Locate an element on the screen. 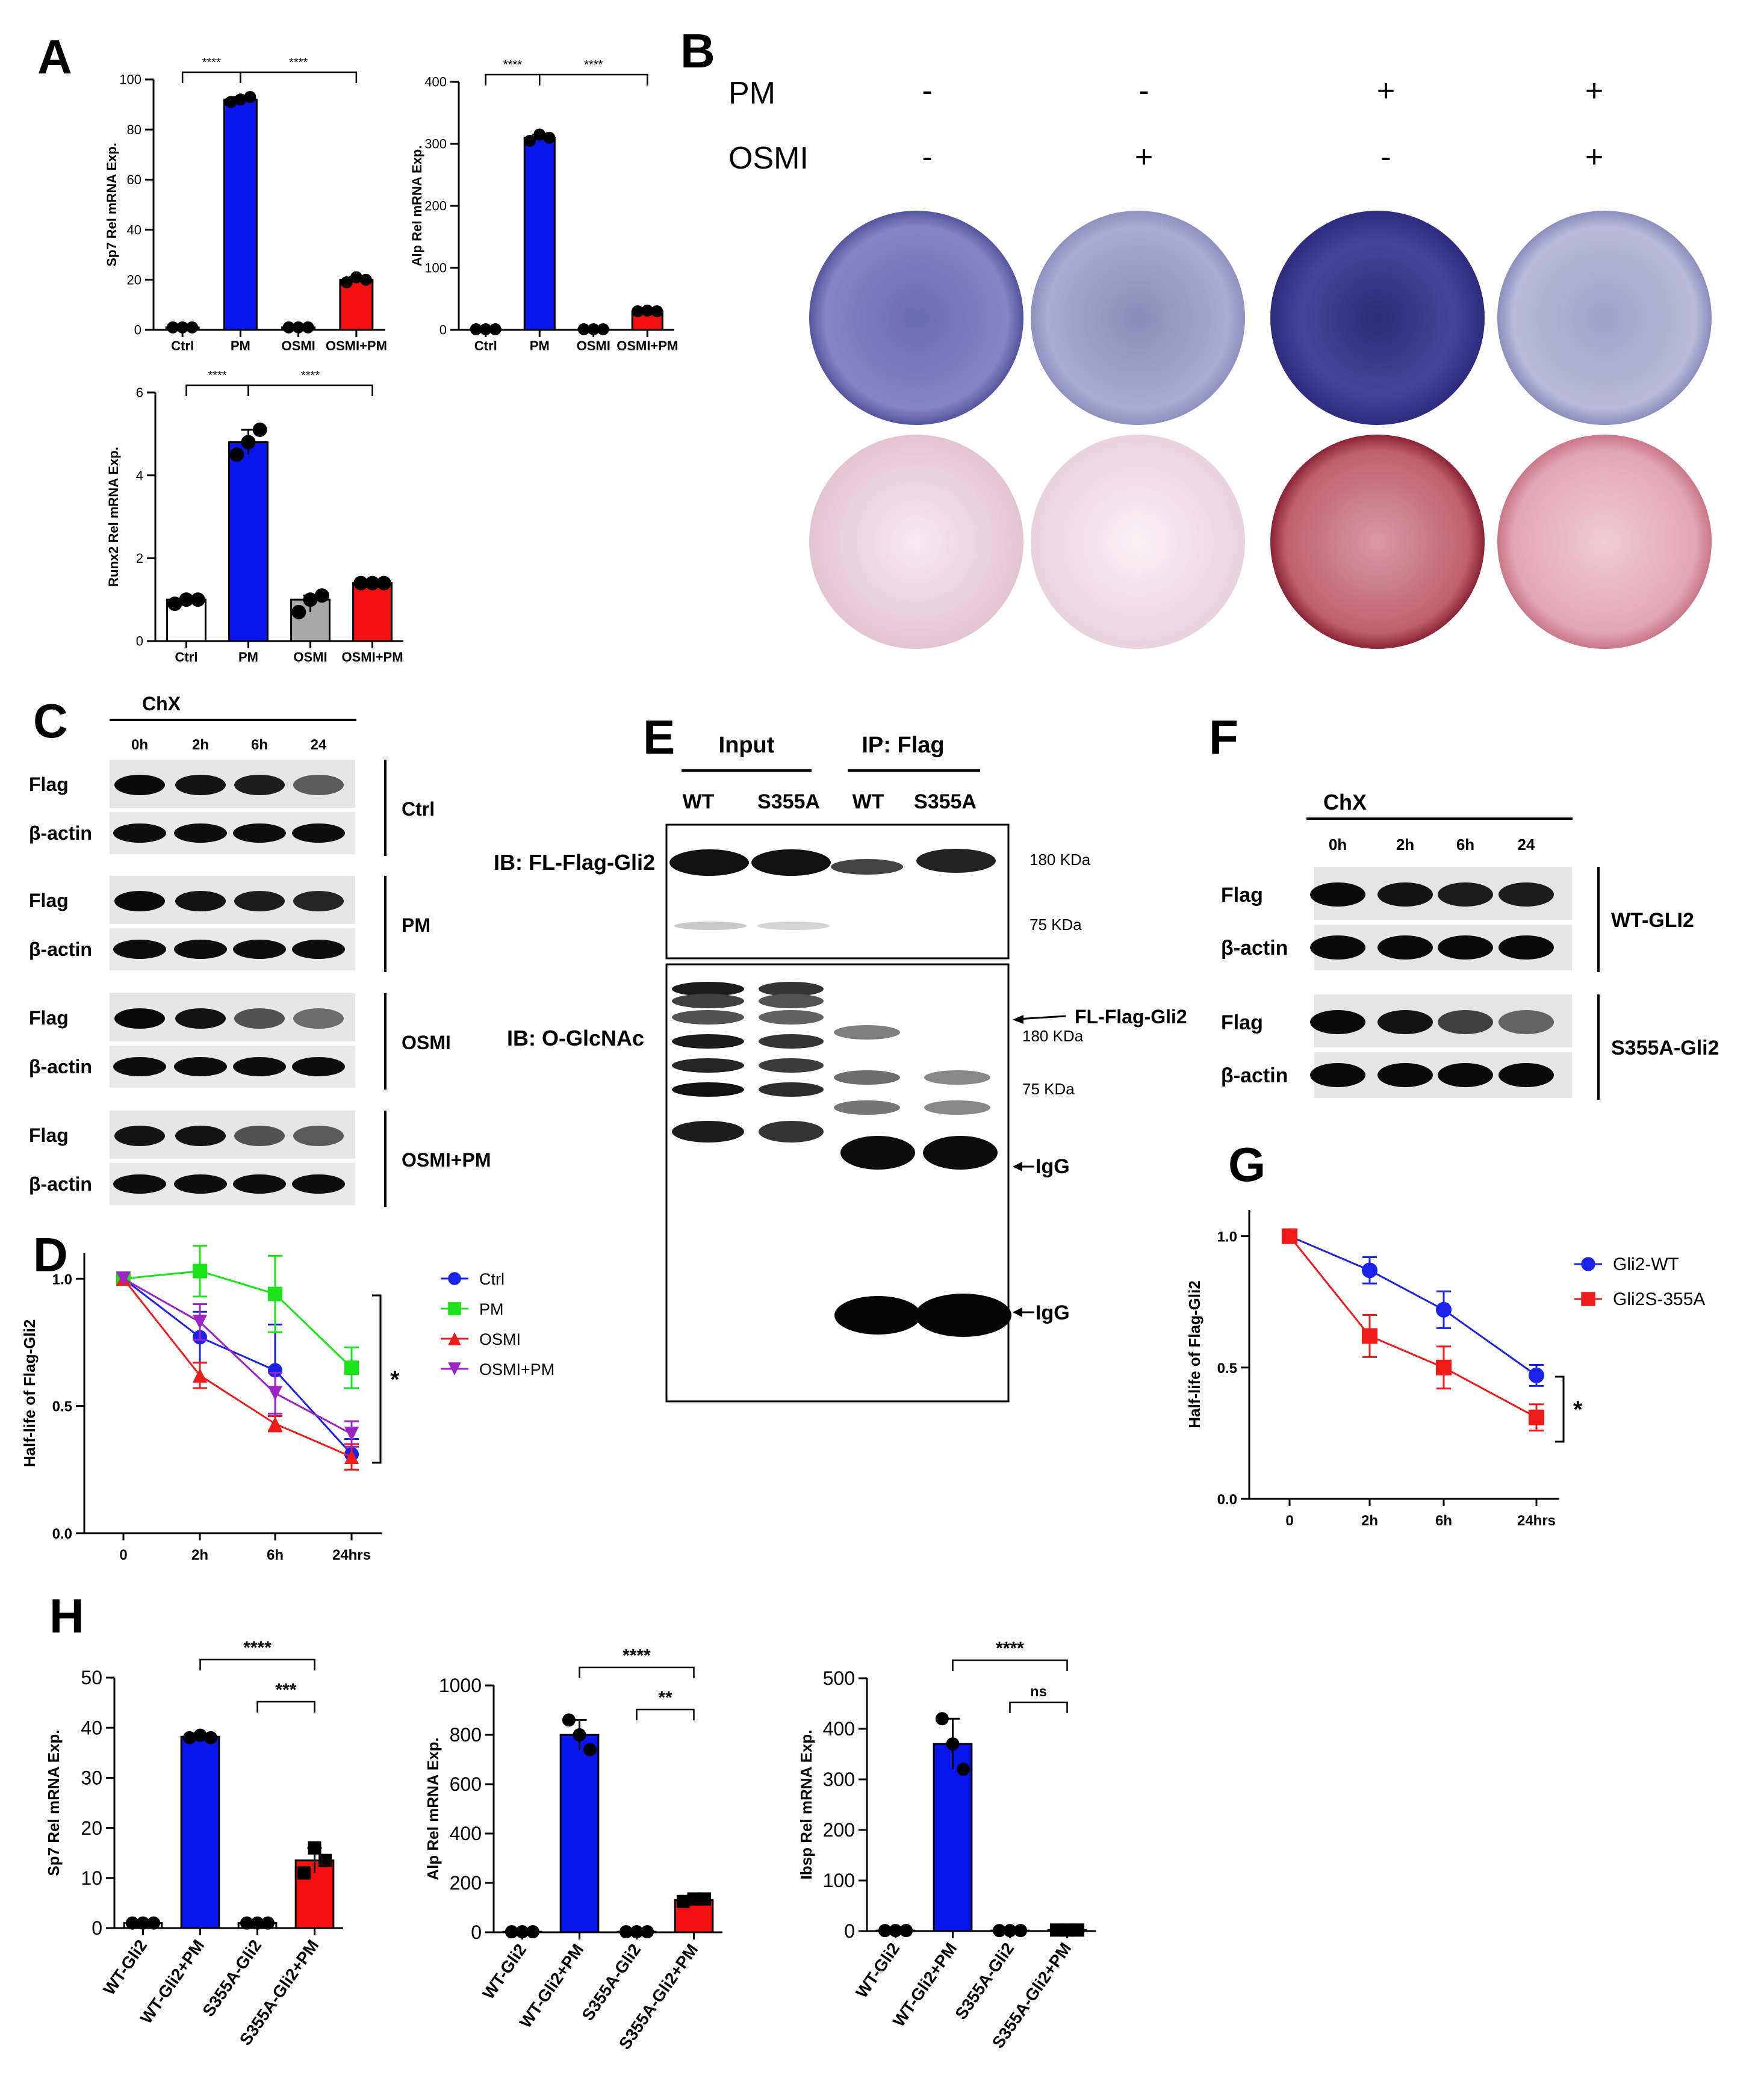  legend-label: OSMI+PM is located at coordinates (516, 1369).